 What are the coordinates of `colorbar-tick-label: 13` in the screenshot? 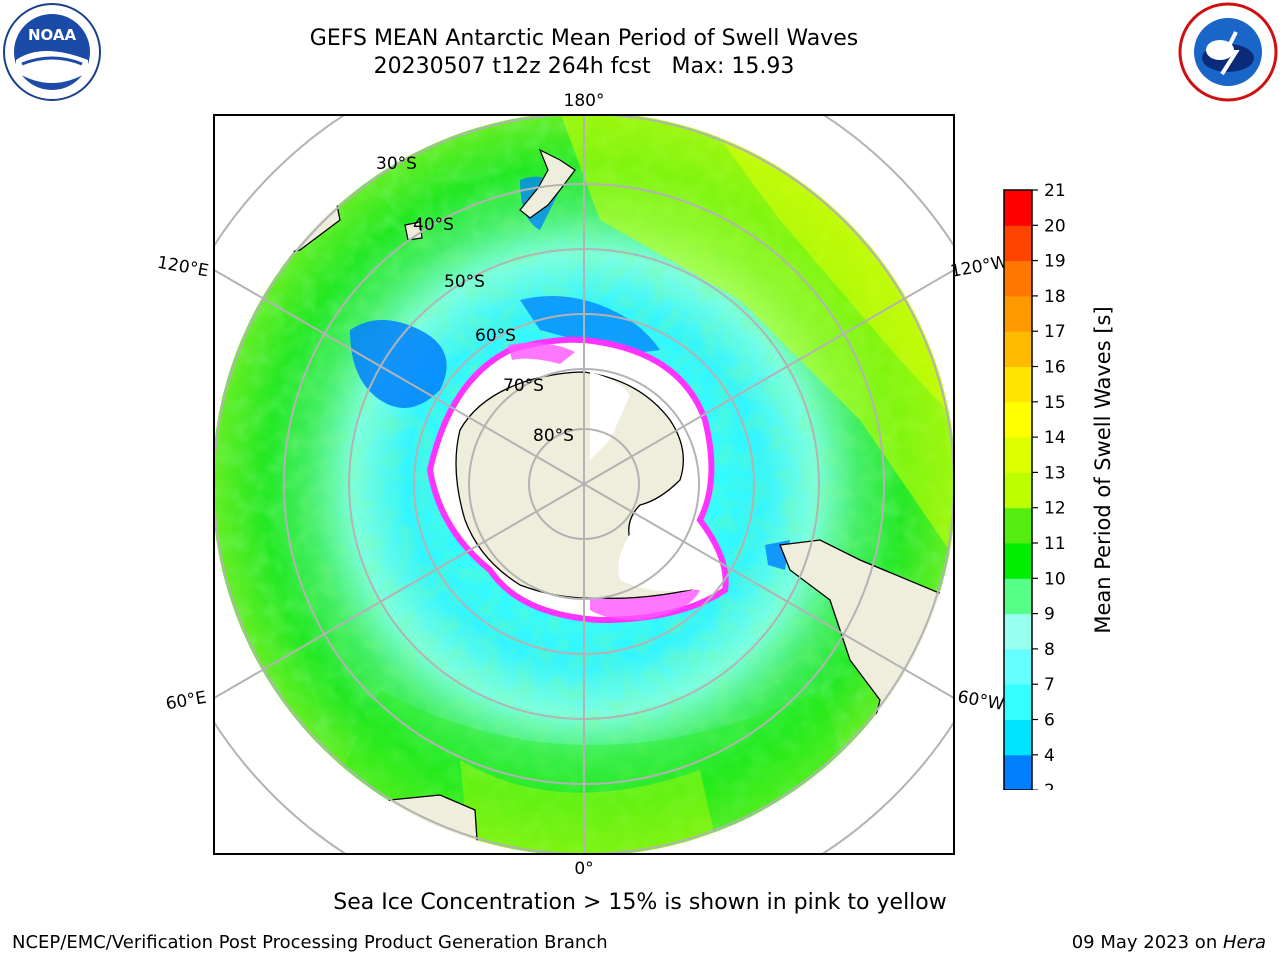 It's located at (1055, 473).